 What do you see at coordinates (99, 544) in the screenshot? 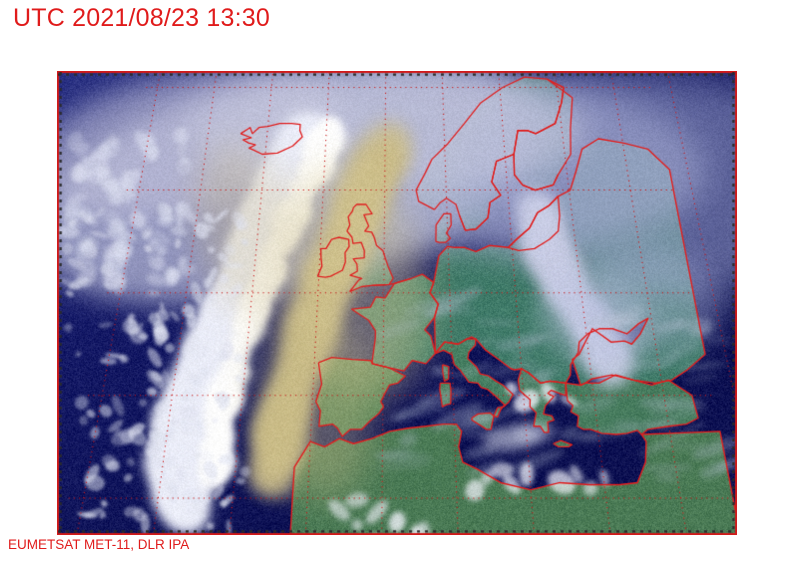
I see `image-credit-label: EUMETSAT MET-11, DLR IPA` at bounding box center [99, 544].